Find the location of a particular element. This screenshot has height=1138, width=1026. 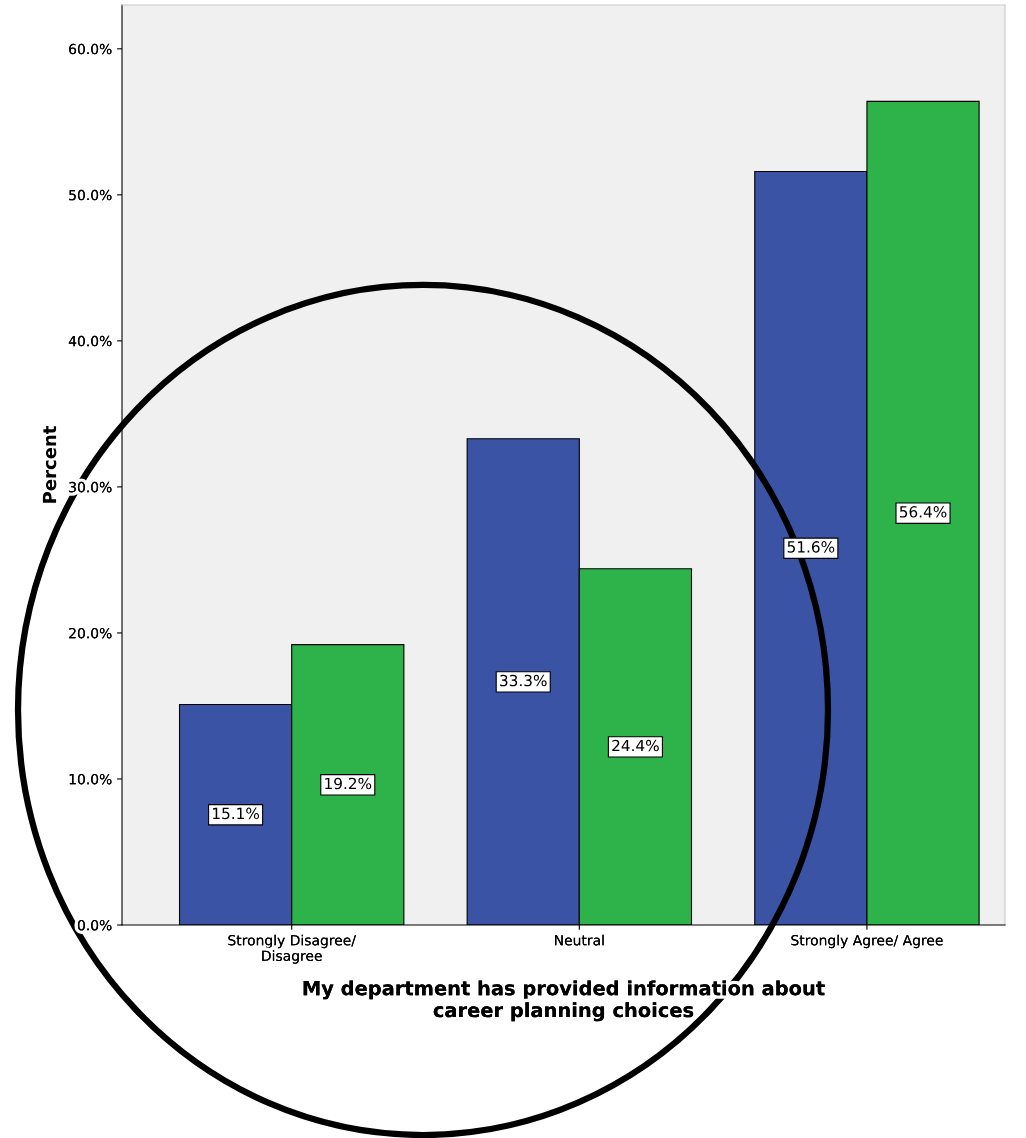

x-tick-label: Neutral is located at coordinates (579, 940).